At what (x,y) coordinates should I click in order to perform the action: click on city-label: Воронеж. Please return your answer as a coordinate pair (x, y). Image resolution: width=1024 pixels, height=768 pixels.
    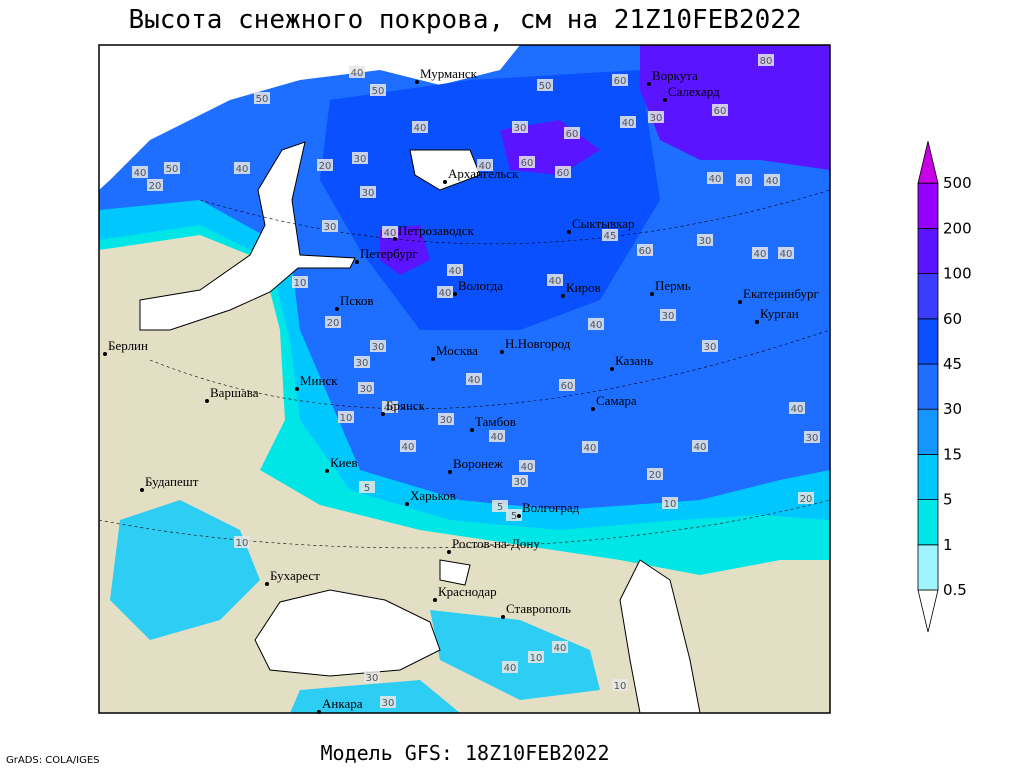
    Looking at the image, I should click on (478, 463).